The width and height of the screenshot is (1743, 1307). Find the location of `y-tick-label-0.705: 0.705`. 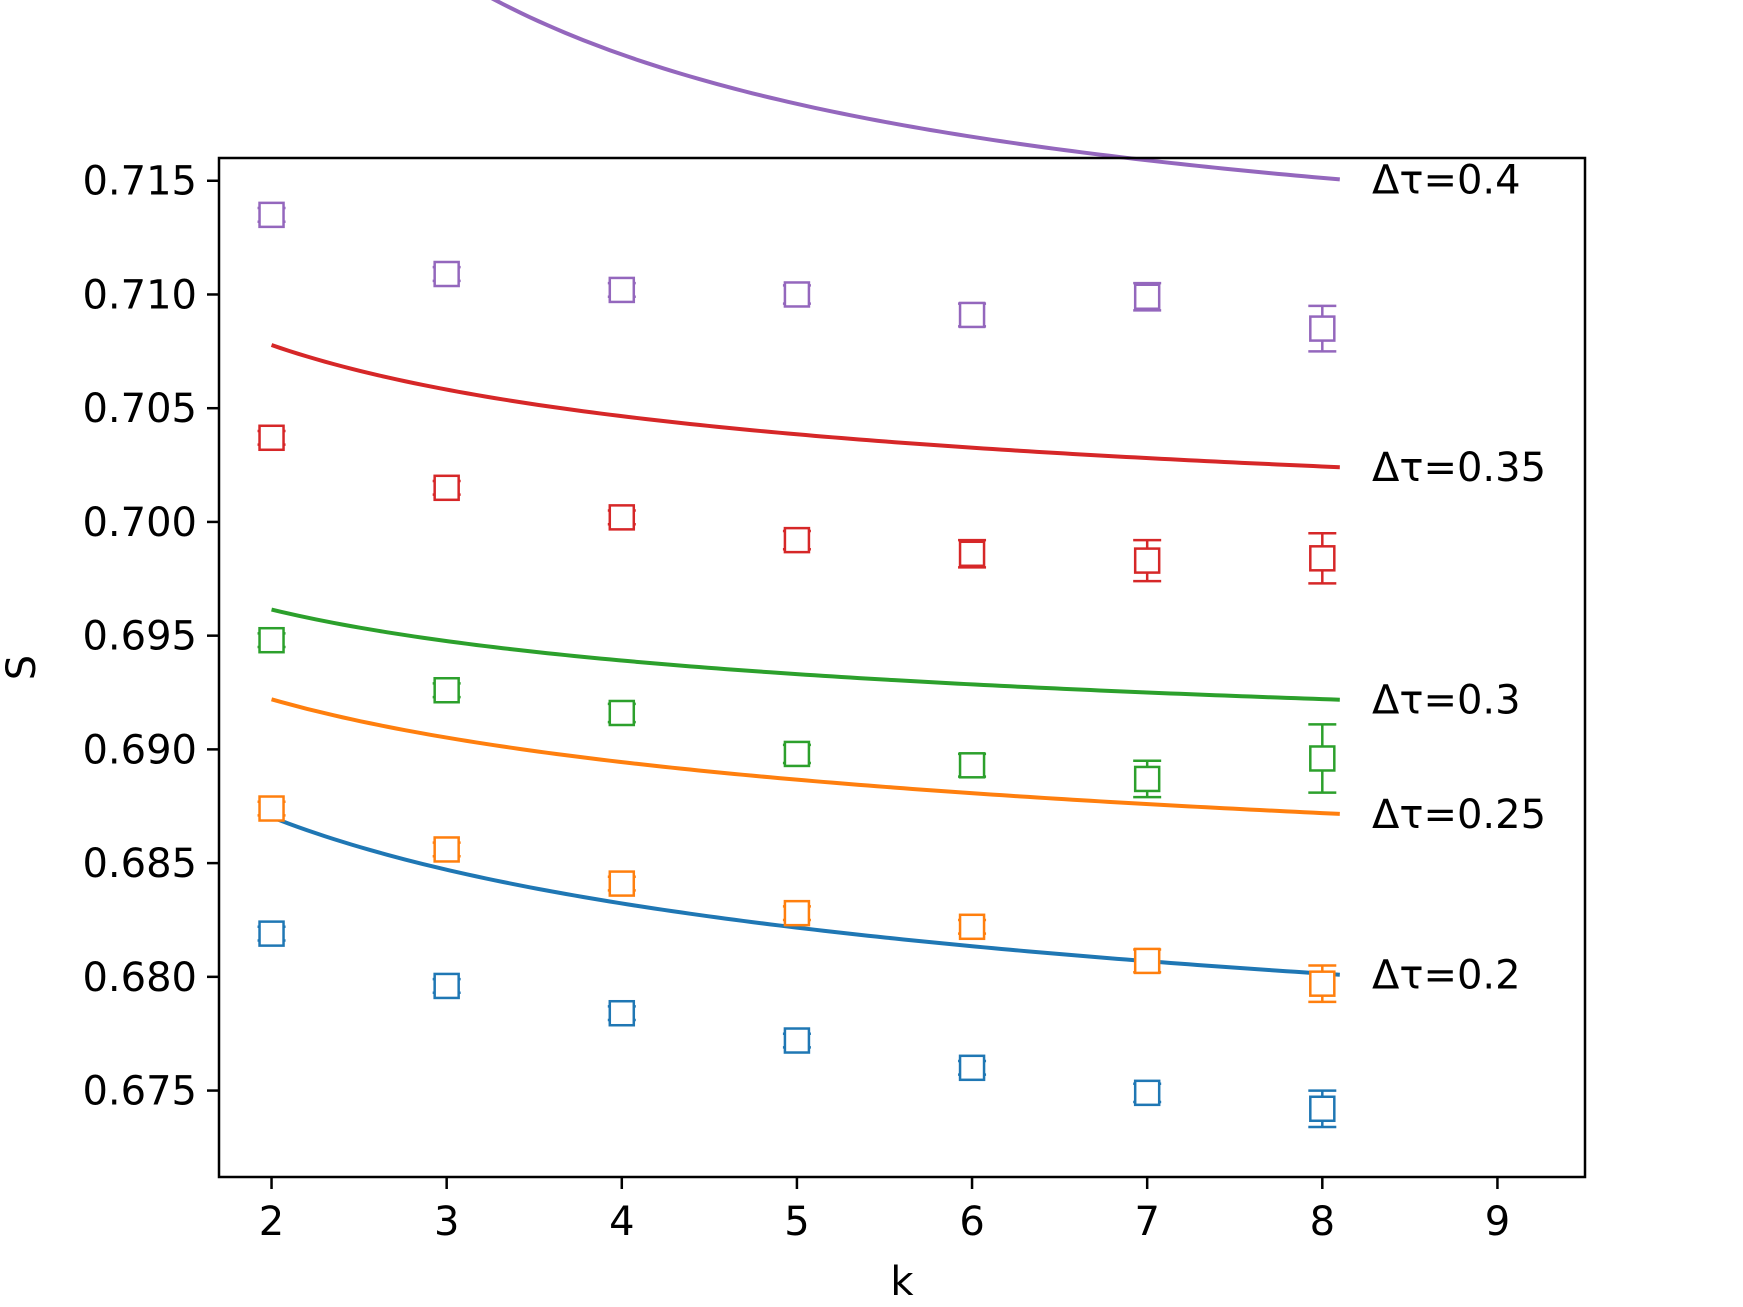

y-tick-label-0.705: 0.705 is located at coordinates (139, 409).